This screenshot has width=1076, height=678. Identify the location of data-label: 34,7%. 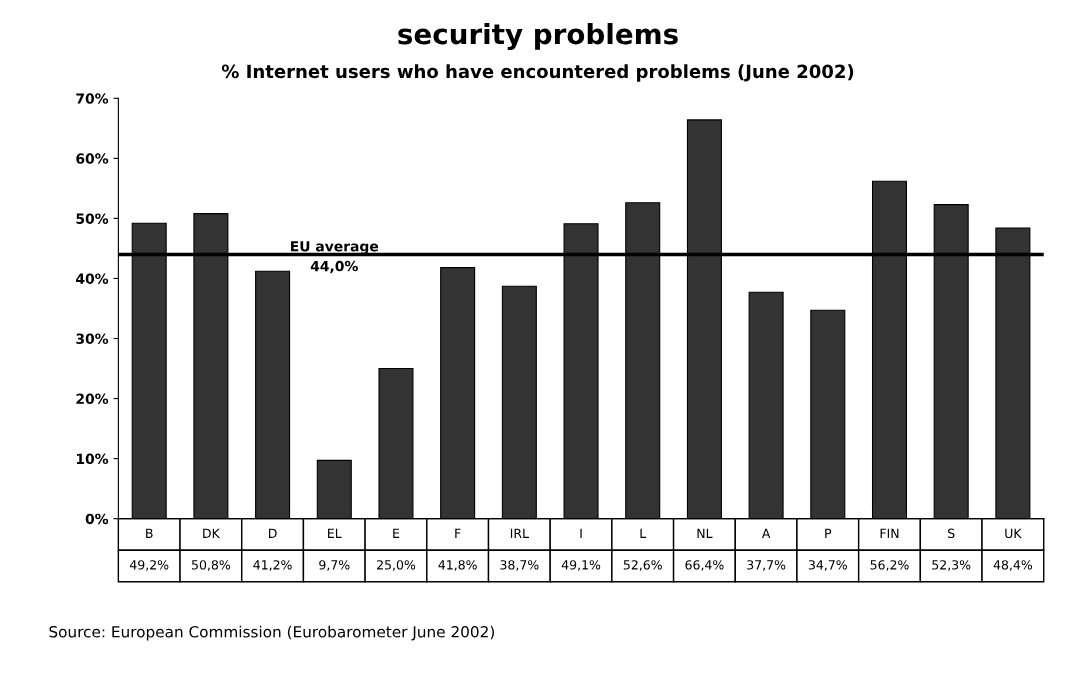
(827, 565).